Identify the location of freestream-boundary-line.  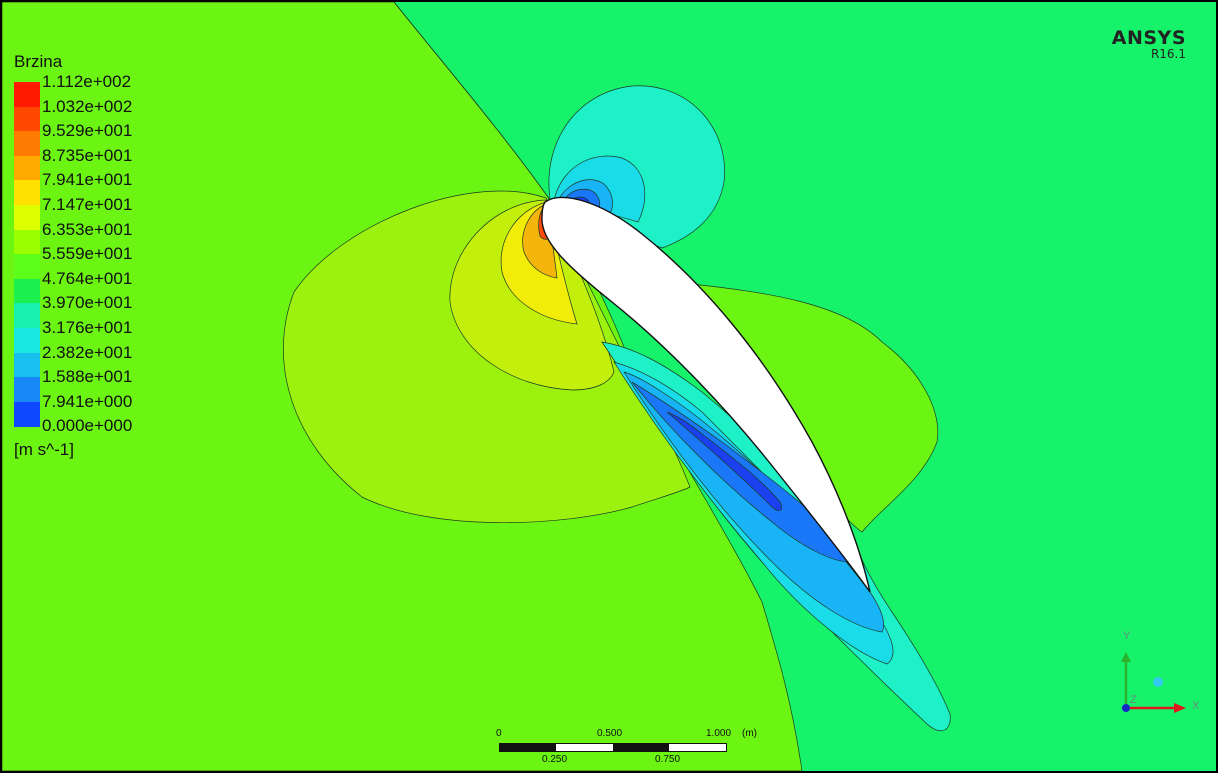
(472, 101).